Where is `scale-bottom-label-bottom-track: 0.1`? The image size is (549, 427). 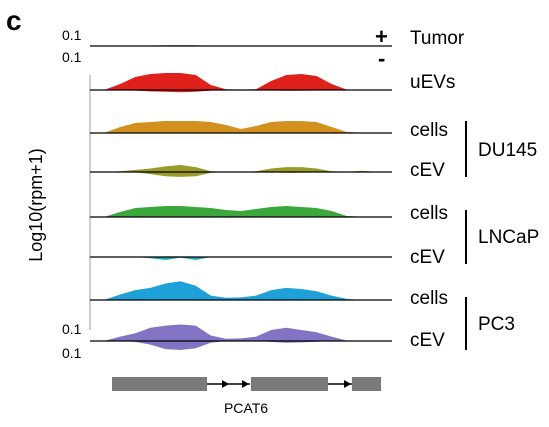
scale-bottom-label-bottom-track: 0.1 is located at coordinates (72, 353).